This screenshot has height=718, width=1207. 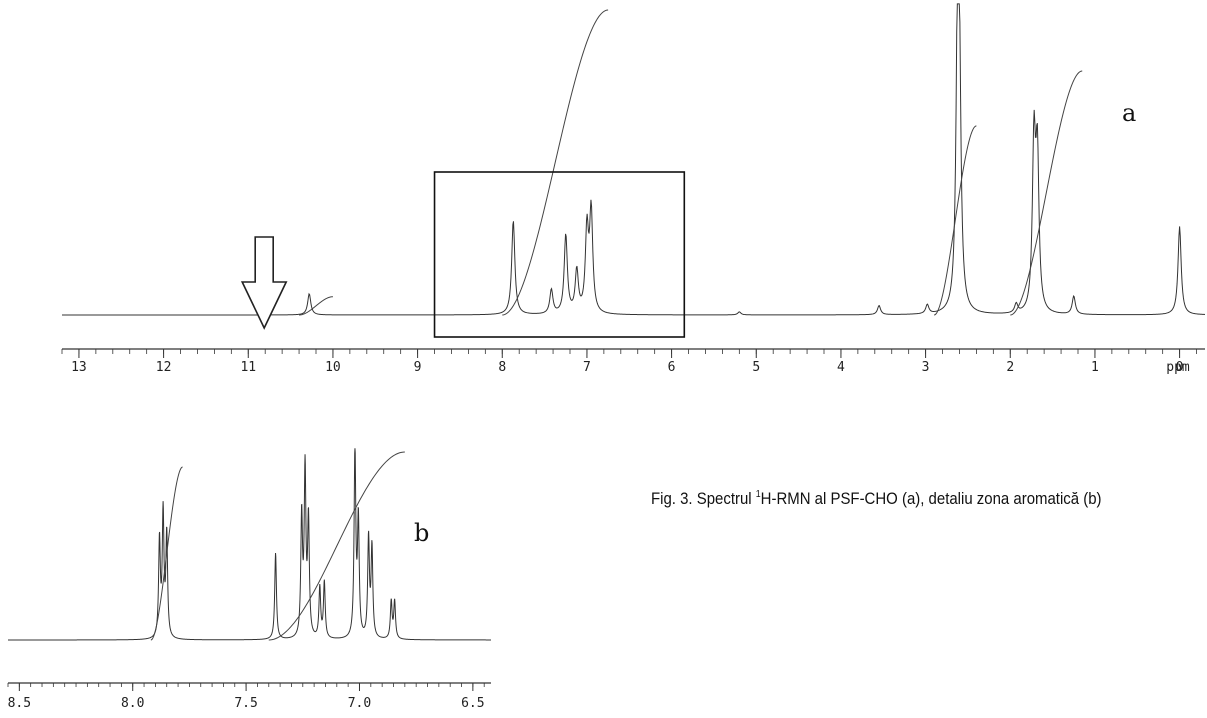 I want to click on a-tick-label: 13, so click(x=79, y=367).